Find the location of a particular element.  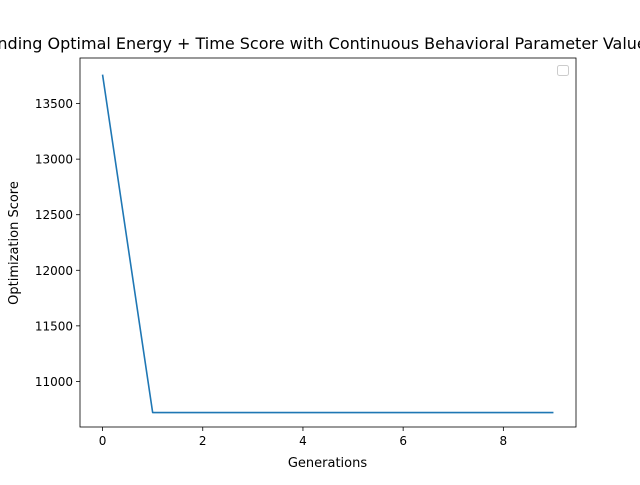

y-tick-label: 13000 is located at coordinates (54, 160).